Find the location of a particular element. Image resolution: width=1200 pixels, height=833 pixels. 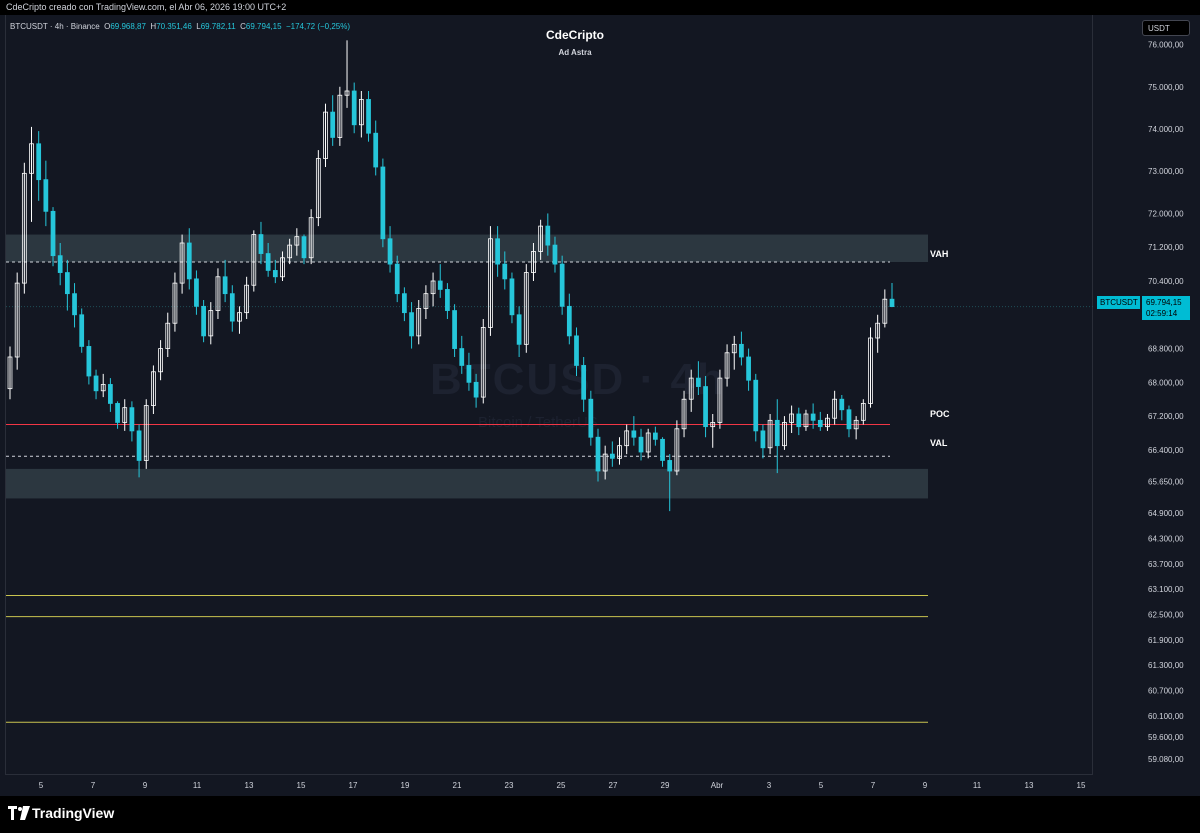

legend-close: 69.794,15 is located at coordinates (263, 26).